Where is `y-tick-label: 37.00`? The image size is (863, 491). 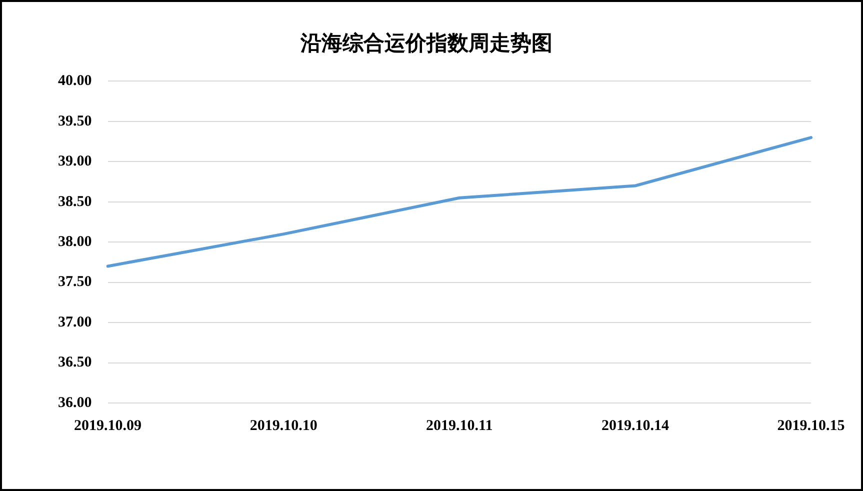 y-tick-label: 37.00 is located at coordinates (75, 322).